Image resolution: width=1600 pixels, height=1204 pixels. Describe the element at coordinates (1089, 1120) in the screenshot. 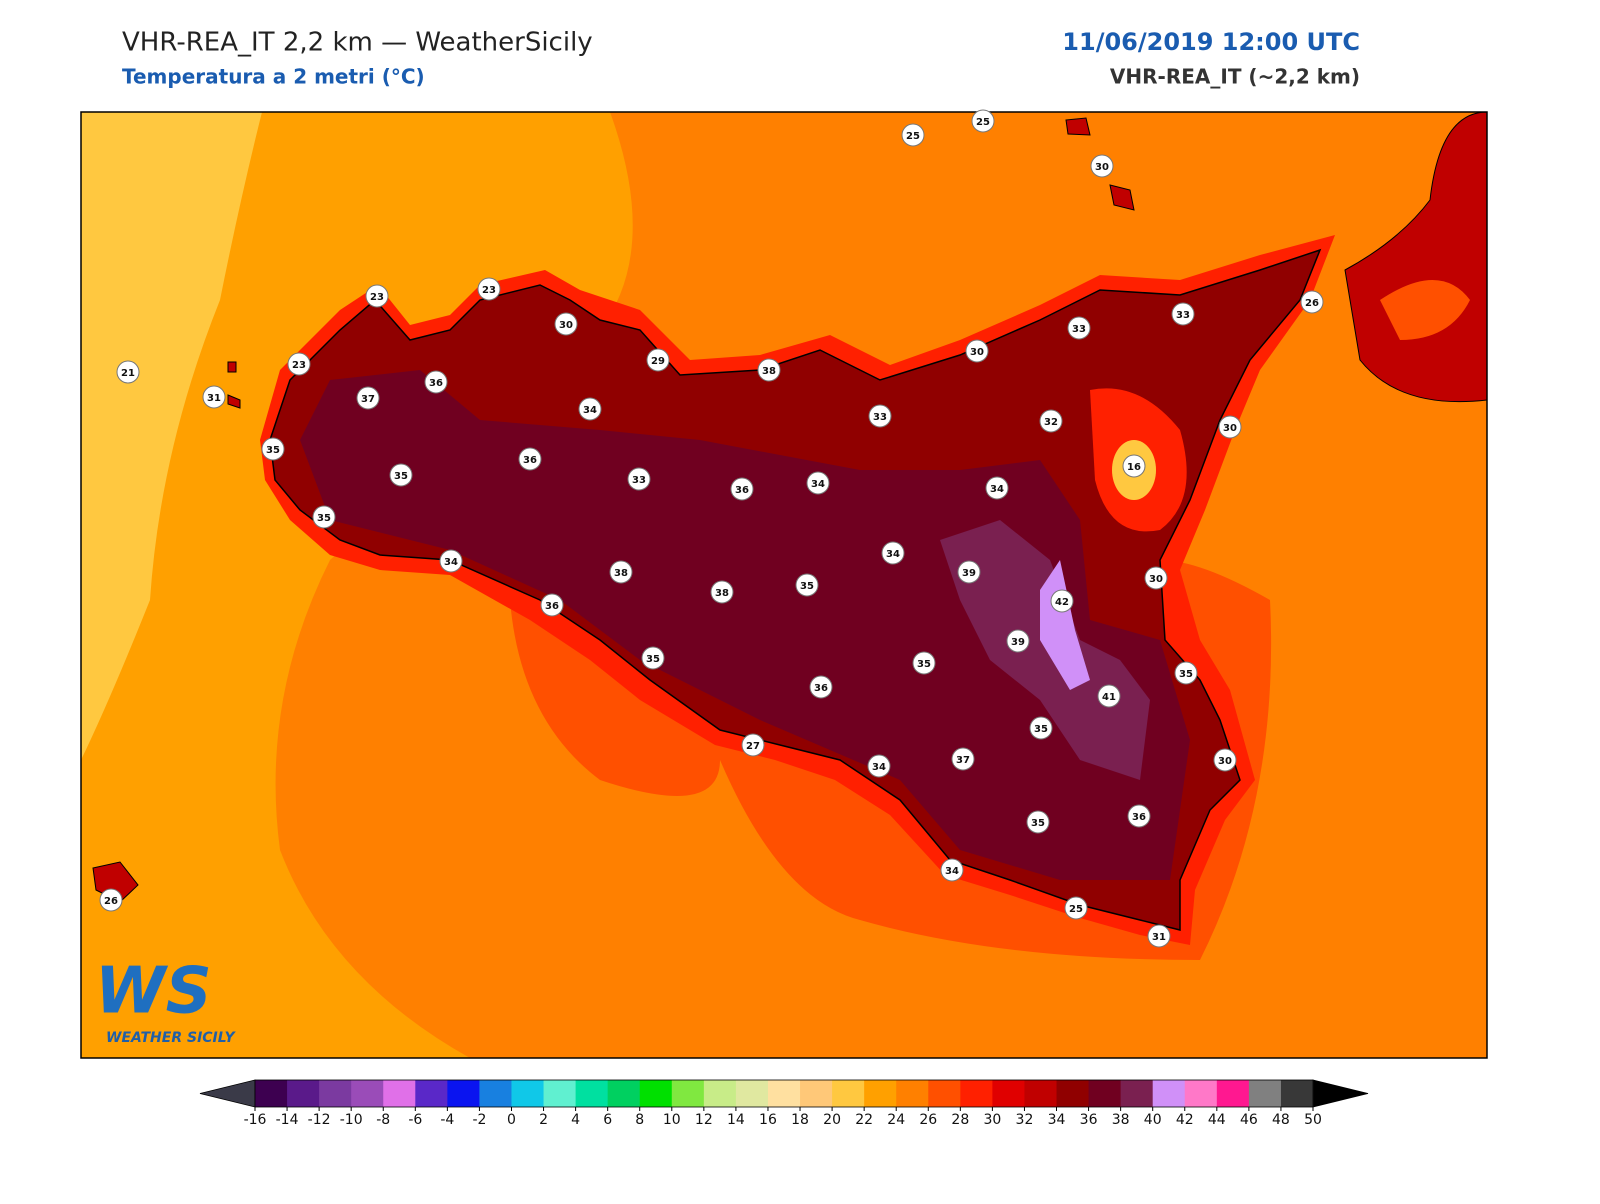

I see `colorbar-tick-label: 36` at that location.